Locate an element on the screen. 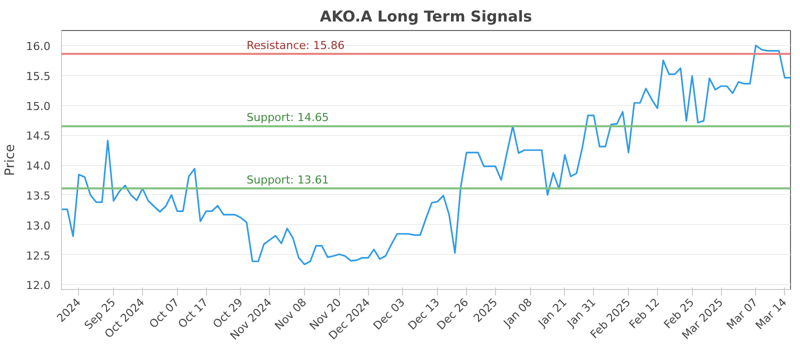 This screenshot has height=350, width=800. y-tick-label: 14.0 is located at coordinates (38, 166).